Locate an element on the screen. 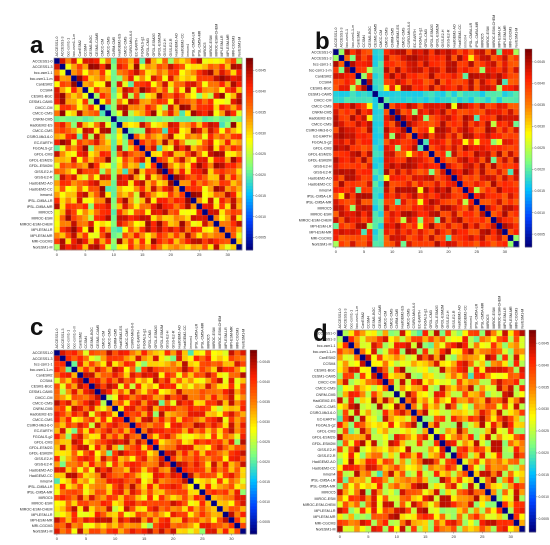 The image size is (550, 545). column-label: CCSM4 is located at coordinates (85, 50).